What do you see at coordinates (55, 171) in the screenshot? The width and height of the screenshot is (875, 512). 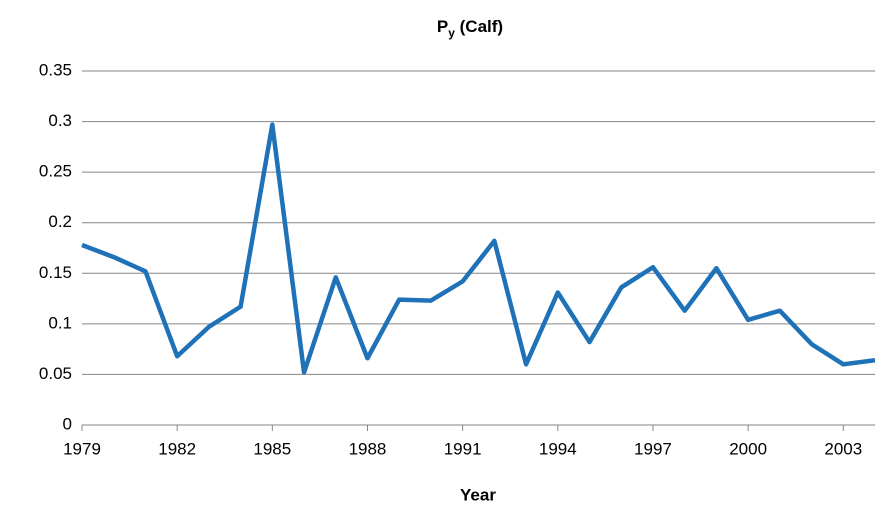 I see `y-tick-label: 0.25` at bounding box center [55, 171].